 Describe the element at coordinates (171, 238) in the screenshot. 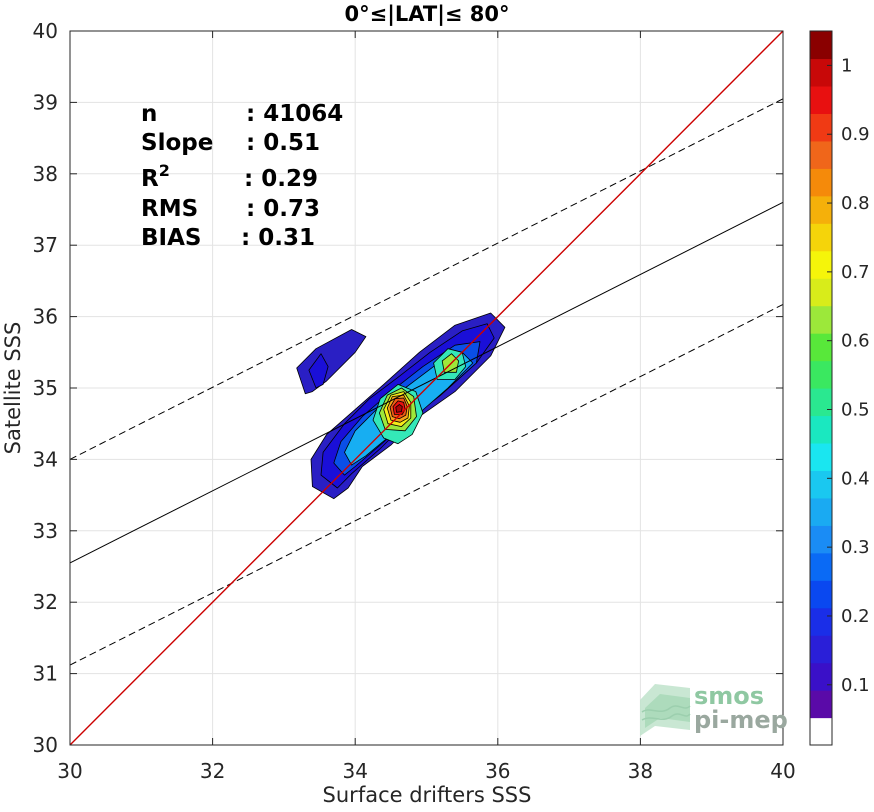

I see `stat-label: BIAS` at that location.